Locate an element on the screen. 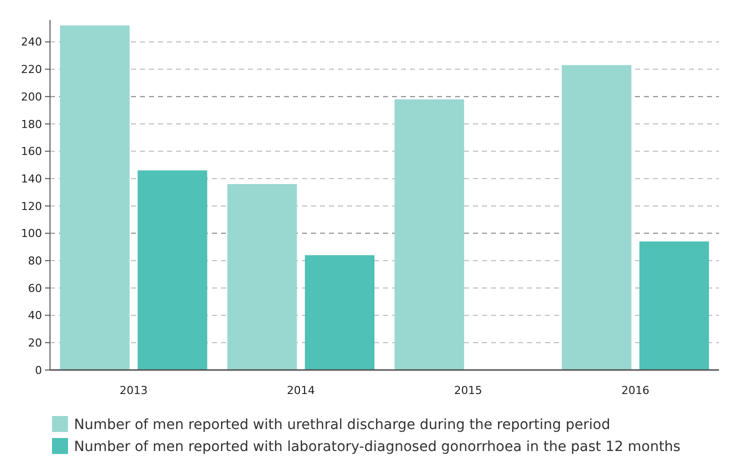 The width and height of the screenshot is (741, 466). legend-label: Number of men reported with laboratory-diagnosed gonorrhoea in the past 12 months is located at coordinates (377, 446).